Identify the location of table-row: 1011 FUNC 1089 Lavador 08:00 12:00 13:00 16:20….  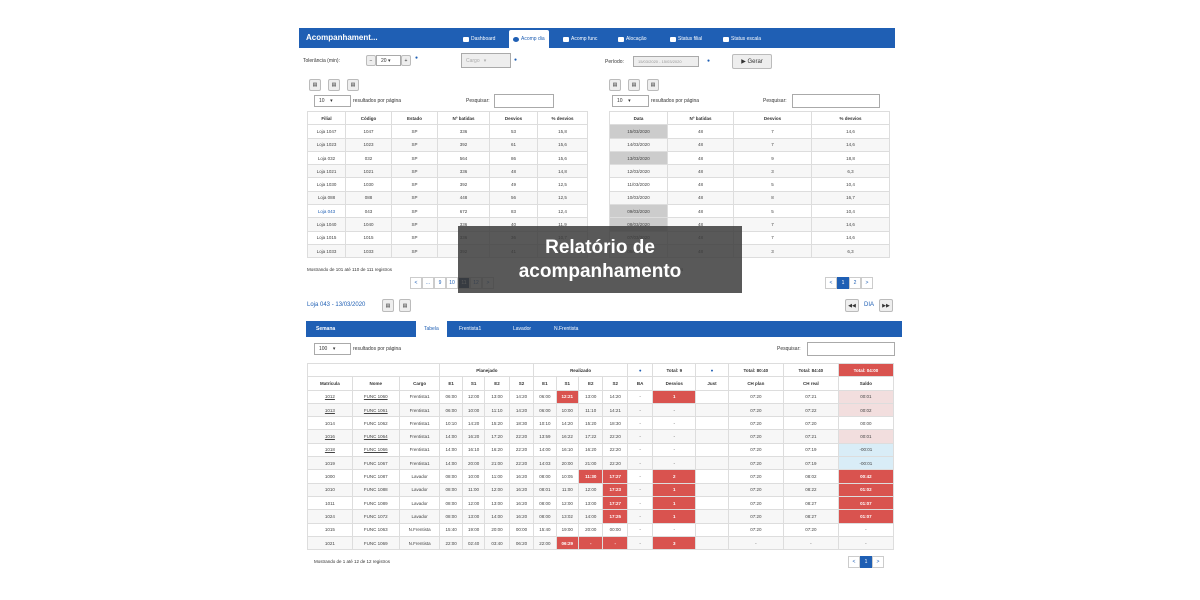
(601, 503).